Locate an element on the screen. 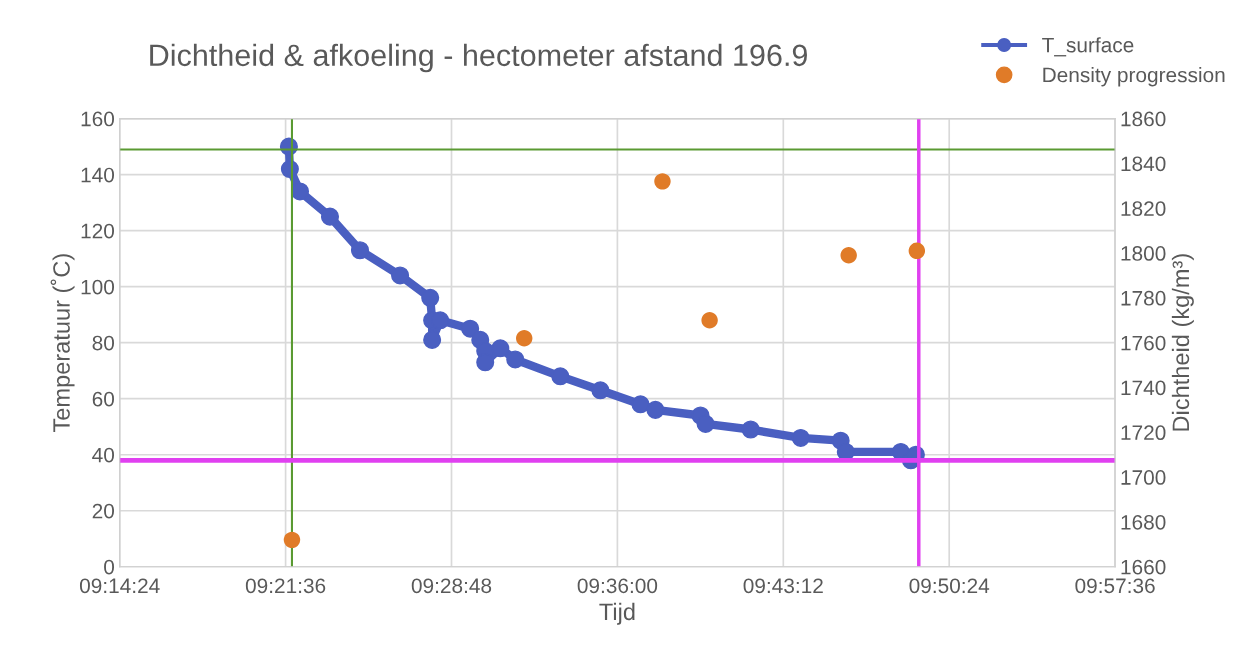 This screenshot has height=659, width=1260. x-tick-label: 09:43:12 is located at coordinates (783, 586).